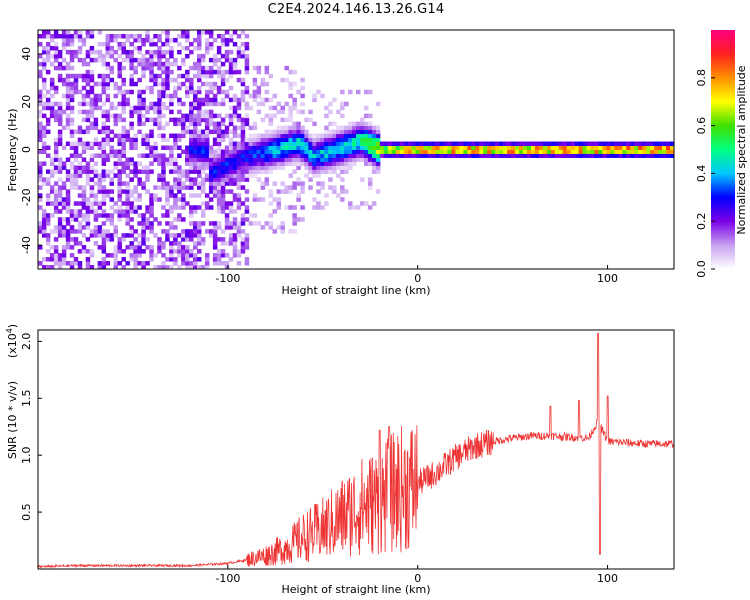 The height and width of the screenshot is (600, 750). What do you see at coordinates (741, 149) in the screenshot?
I see `colorbar-label: Normalized spectral amplitude` at bounding box center [741, 149].